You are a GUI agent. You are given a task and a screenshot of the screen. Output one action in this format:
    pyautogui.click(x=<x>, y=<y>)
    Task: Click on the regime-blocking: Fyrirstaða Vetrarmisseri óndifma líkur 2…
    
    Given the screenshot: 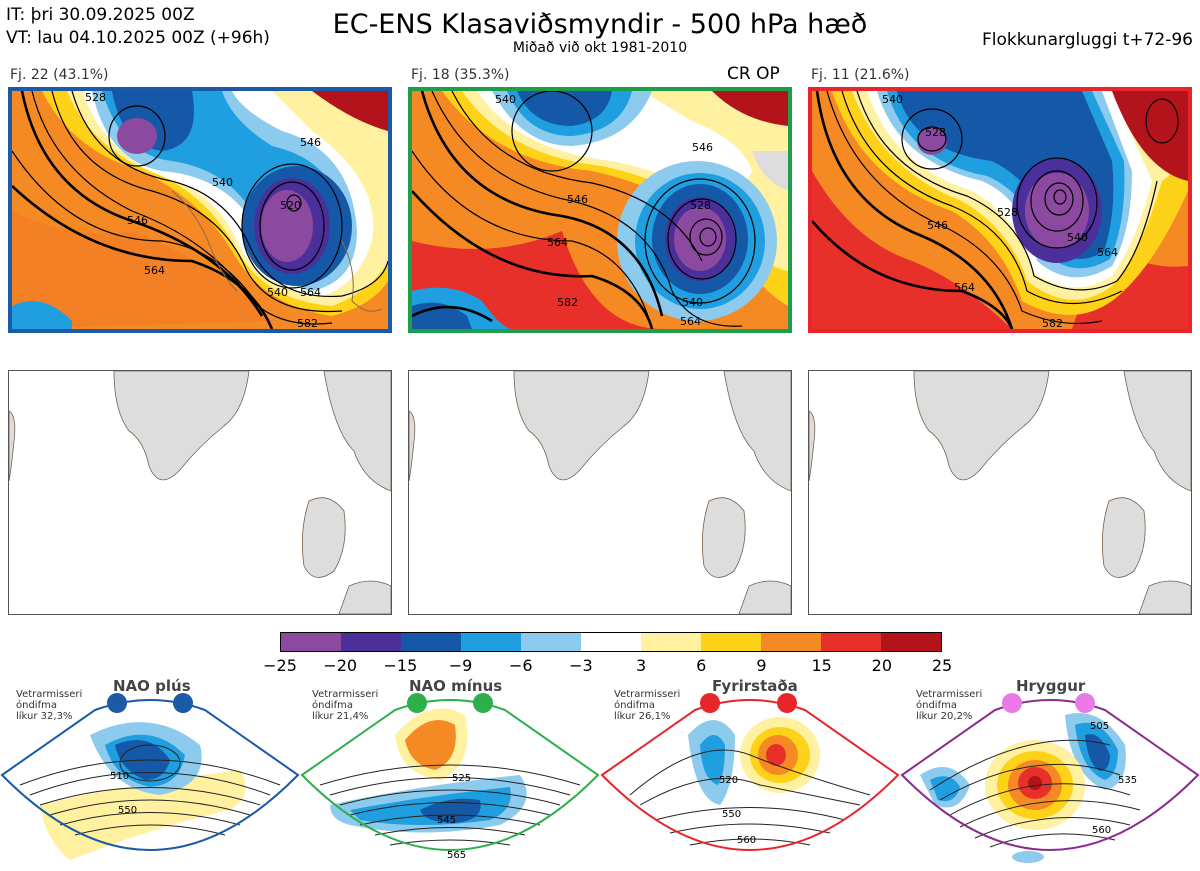 What is the action you would take?
    pyautogui.click(x=750, y=773)
    